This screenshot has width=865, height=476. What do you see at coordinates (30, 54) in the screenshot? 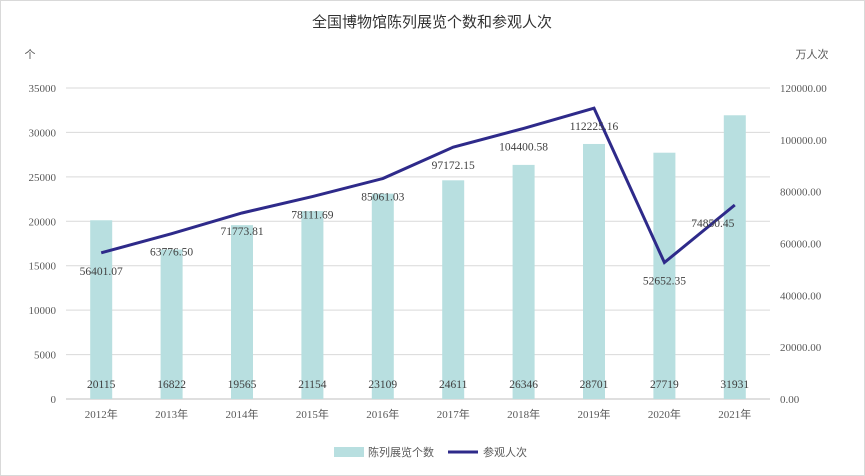
I see `left-axis-unit: 个` at bounding box center [30, 54].